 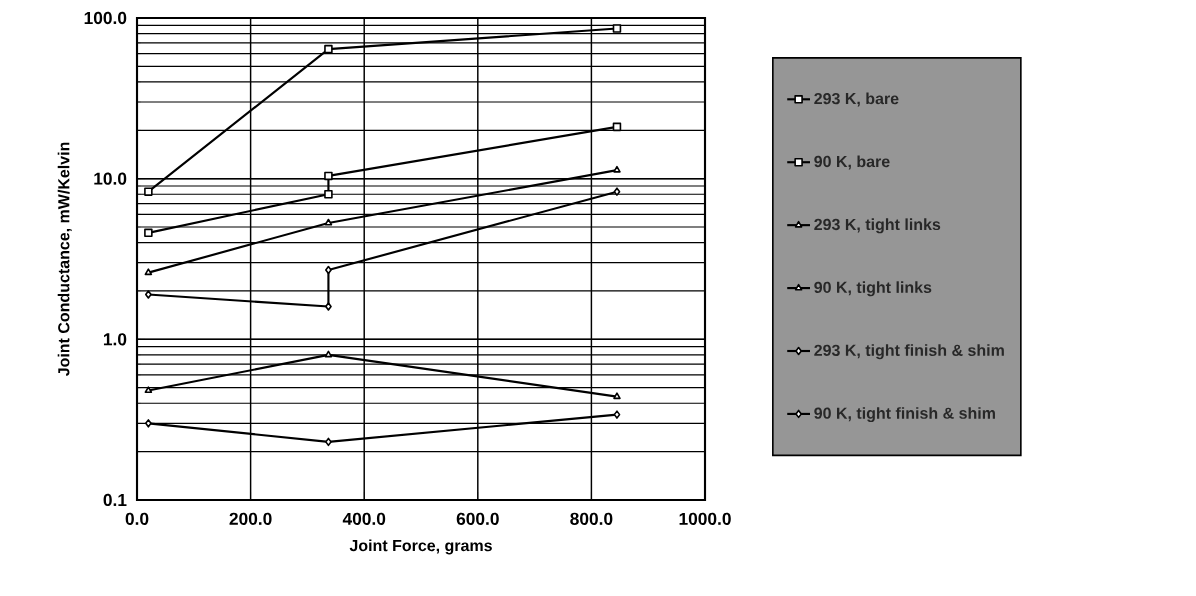 I want to click on y-tick-label: 1.0, so click(x=115, y=339).